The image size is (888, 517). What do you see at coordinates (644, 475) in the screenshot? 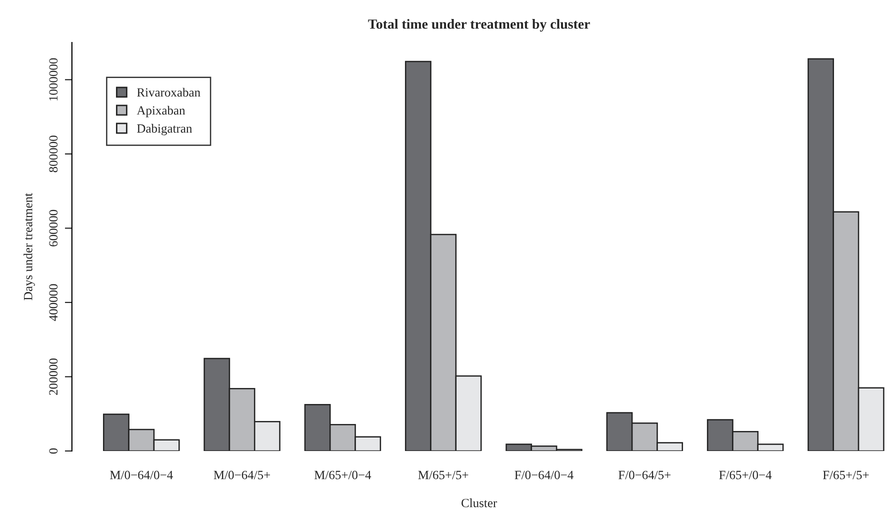
I see `x-tick-label: F/0−64/5+` at bounding box center [644, 475].